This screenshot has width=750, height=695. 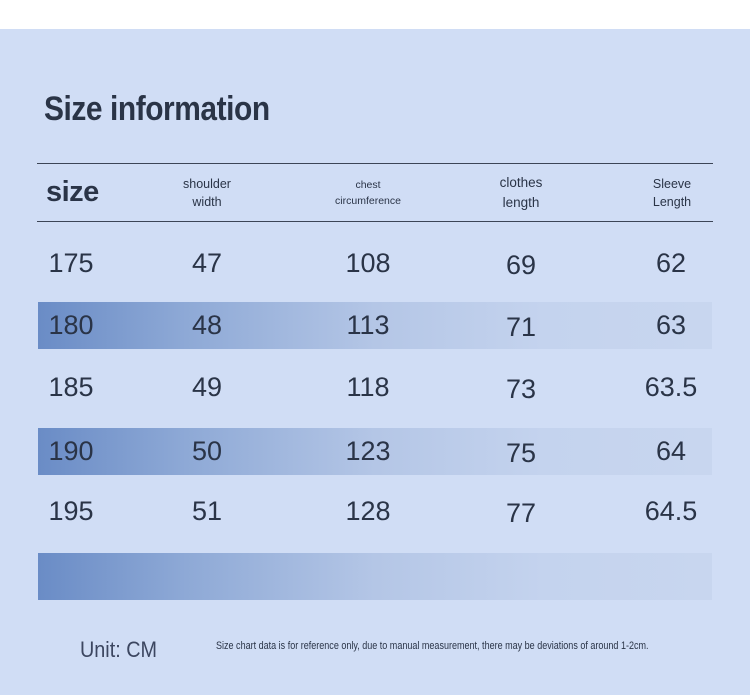 What do you see at coordinates (672, 192) in the screenshot?
I see `column-header-sleeve-length: Sleeve Length` at bounding box center [672, 192].